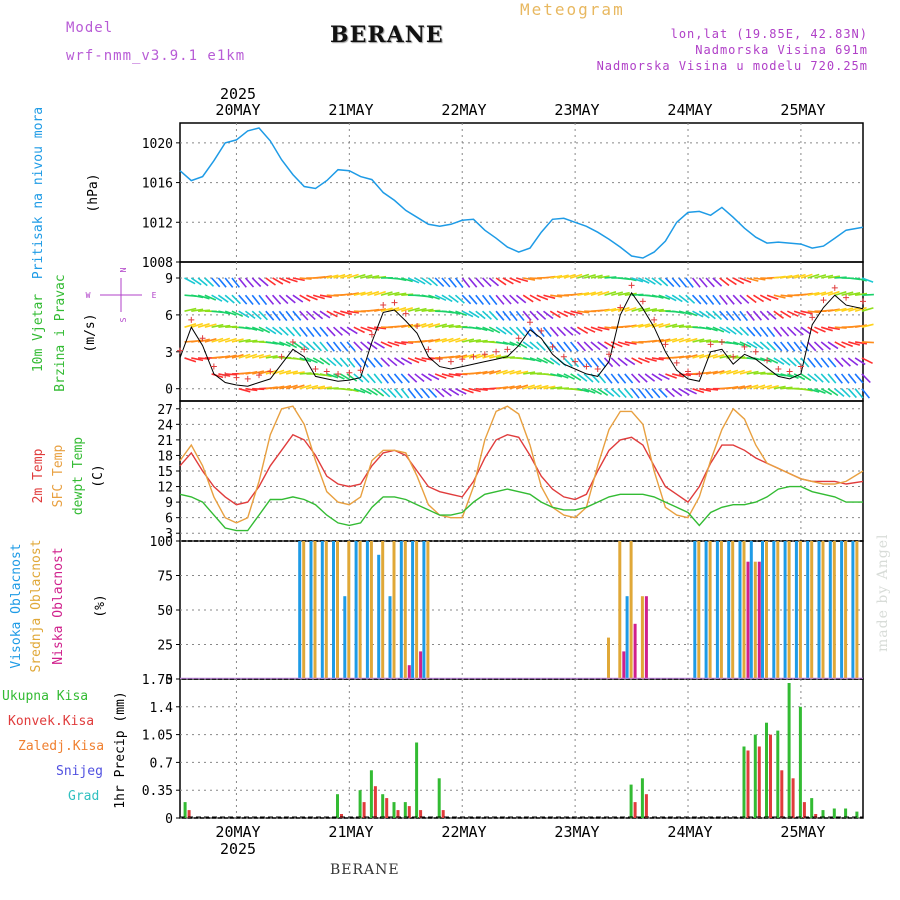  What do you see at coordinates (38, 475) in the screenshot?
I see `temp-ylabel-1: 2m Temp` at bounding box center [38, 475].